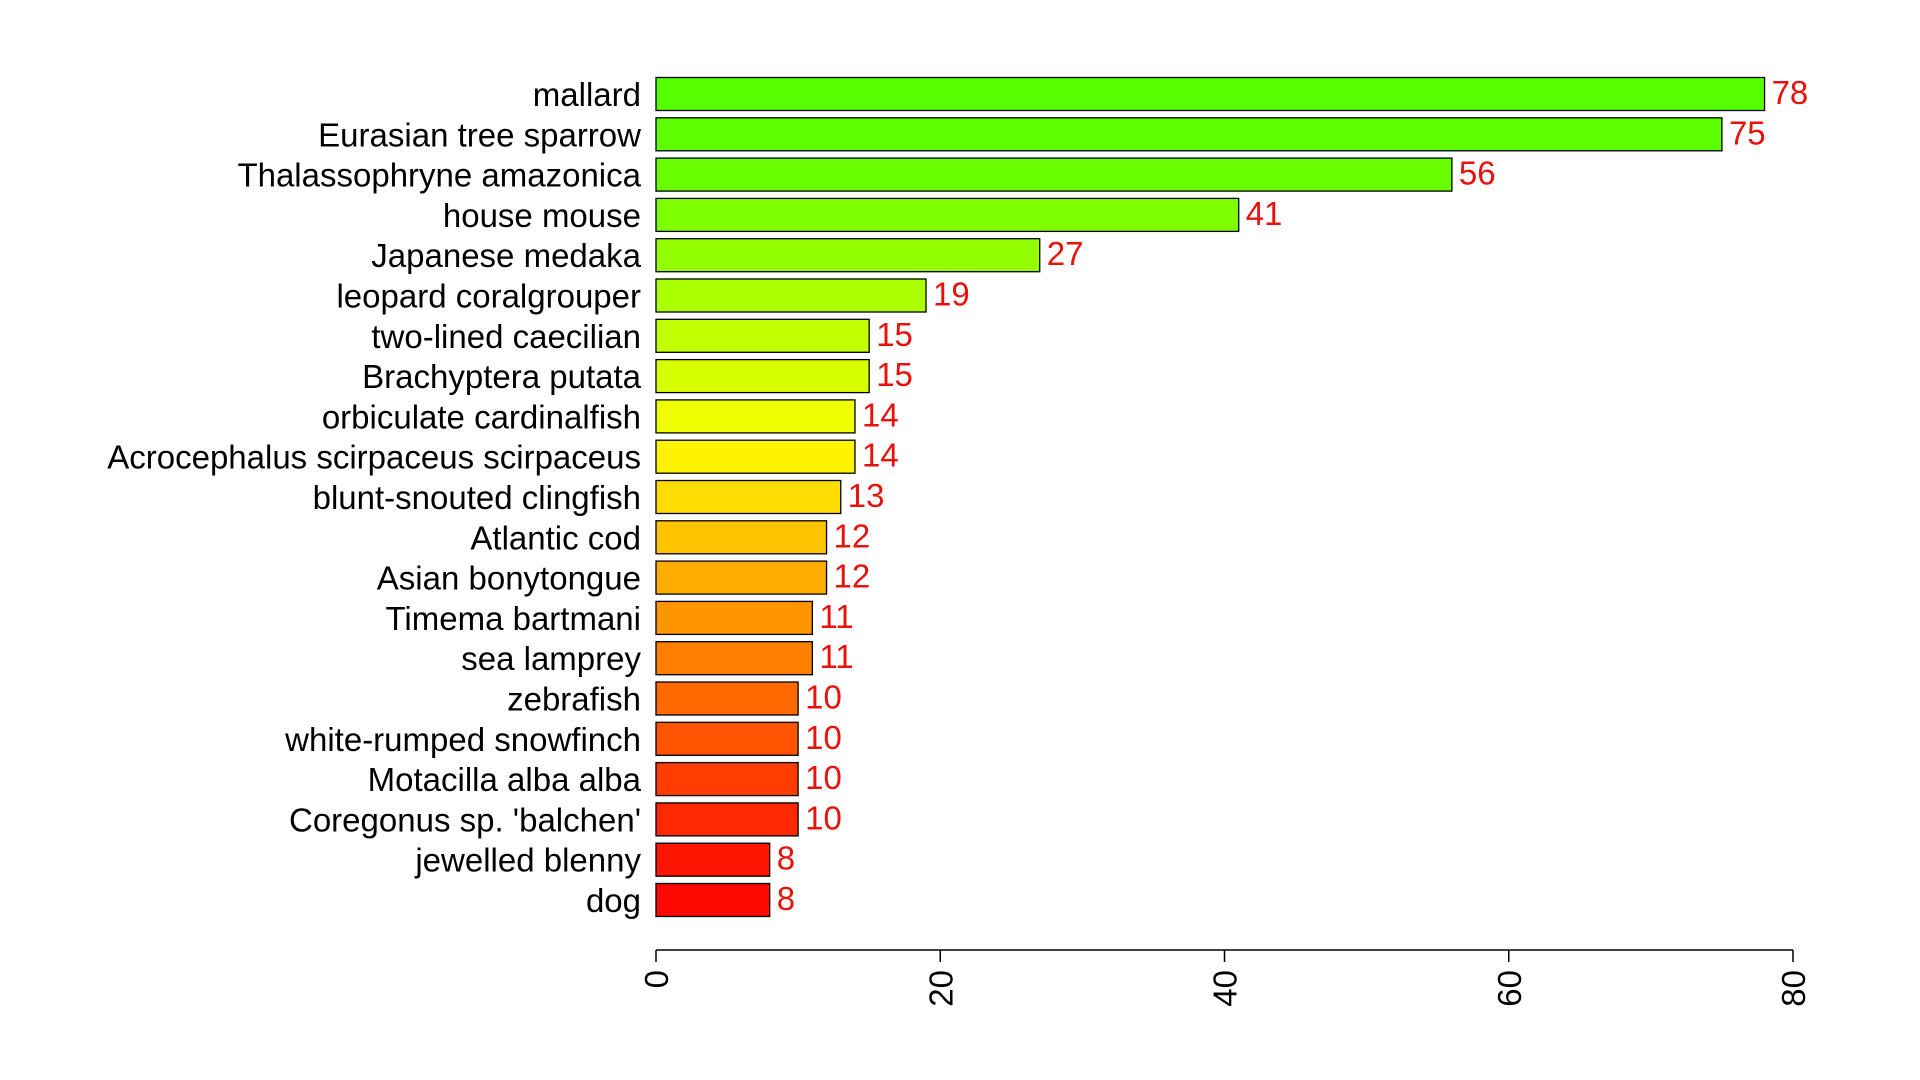 This screenshot has height=1080, width=1920. I want to click on value-label-0: 78, so click(1790, 92).